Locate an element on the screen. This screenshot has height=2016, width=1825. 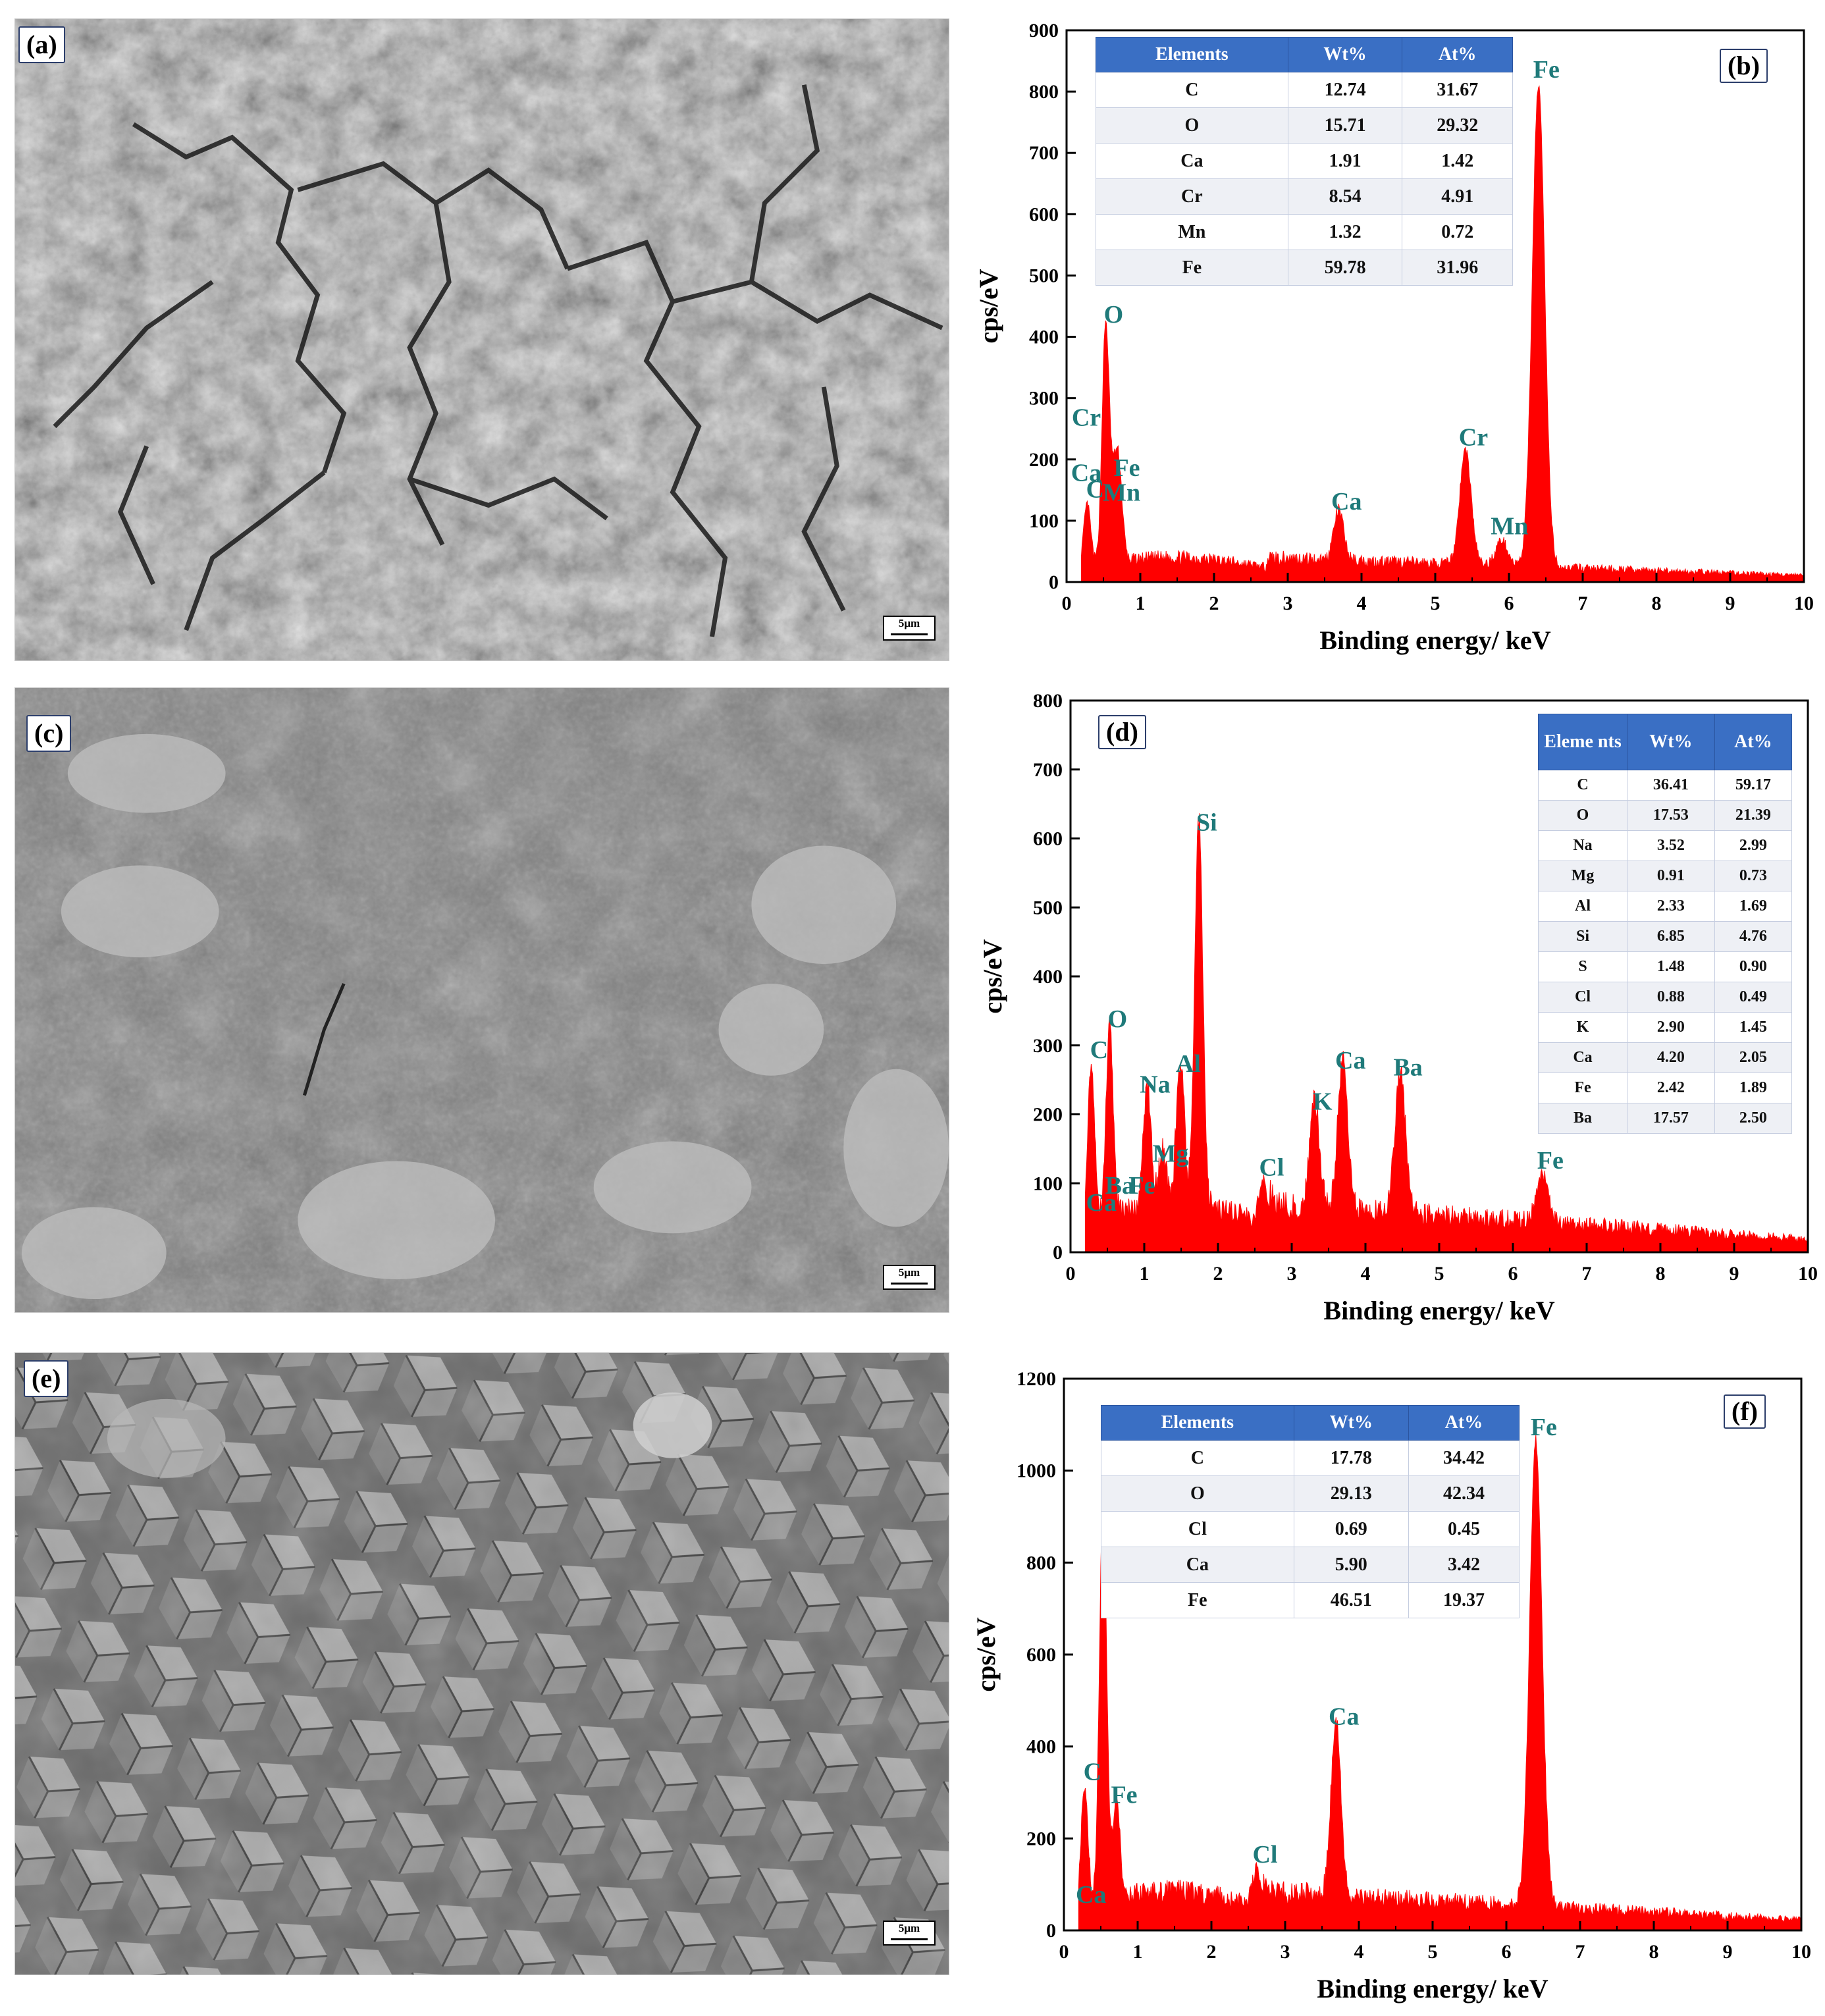
scale-bar-a: 5μm is located at coordinates (909, 628).